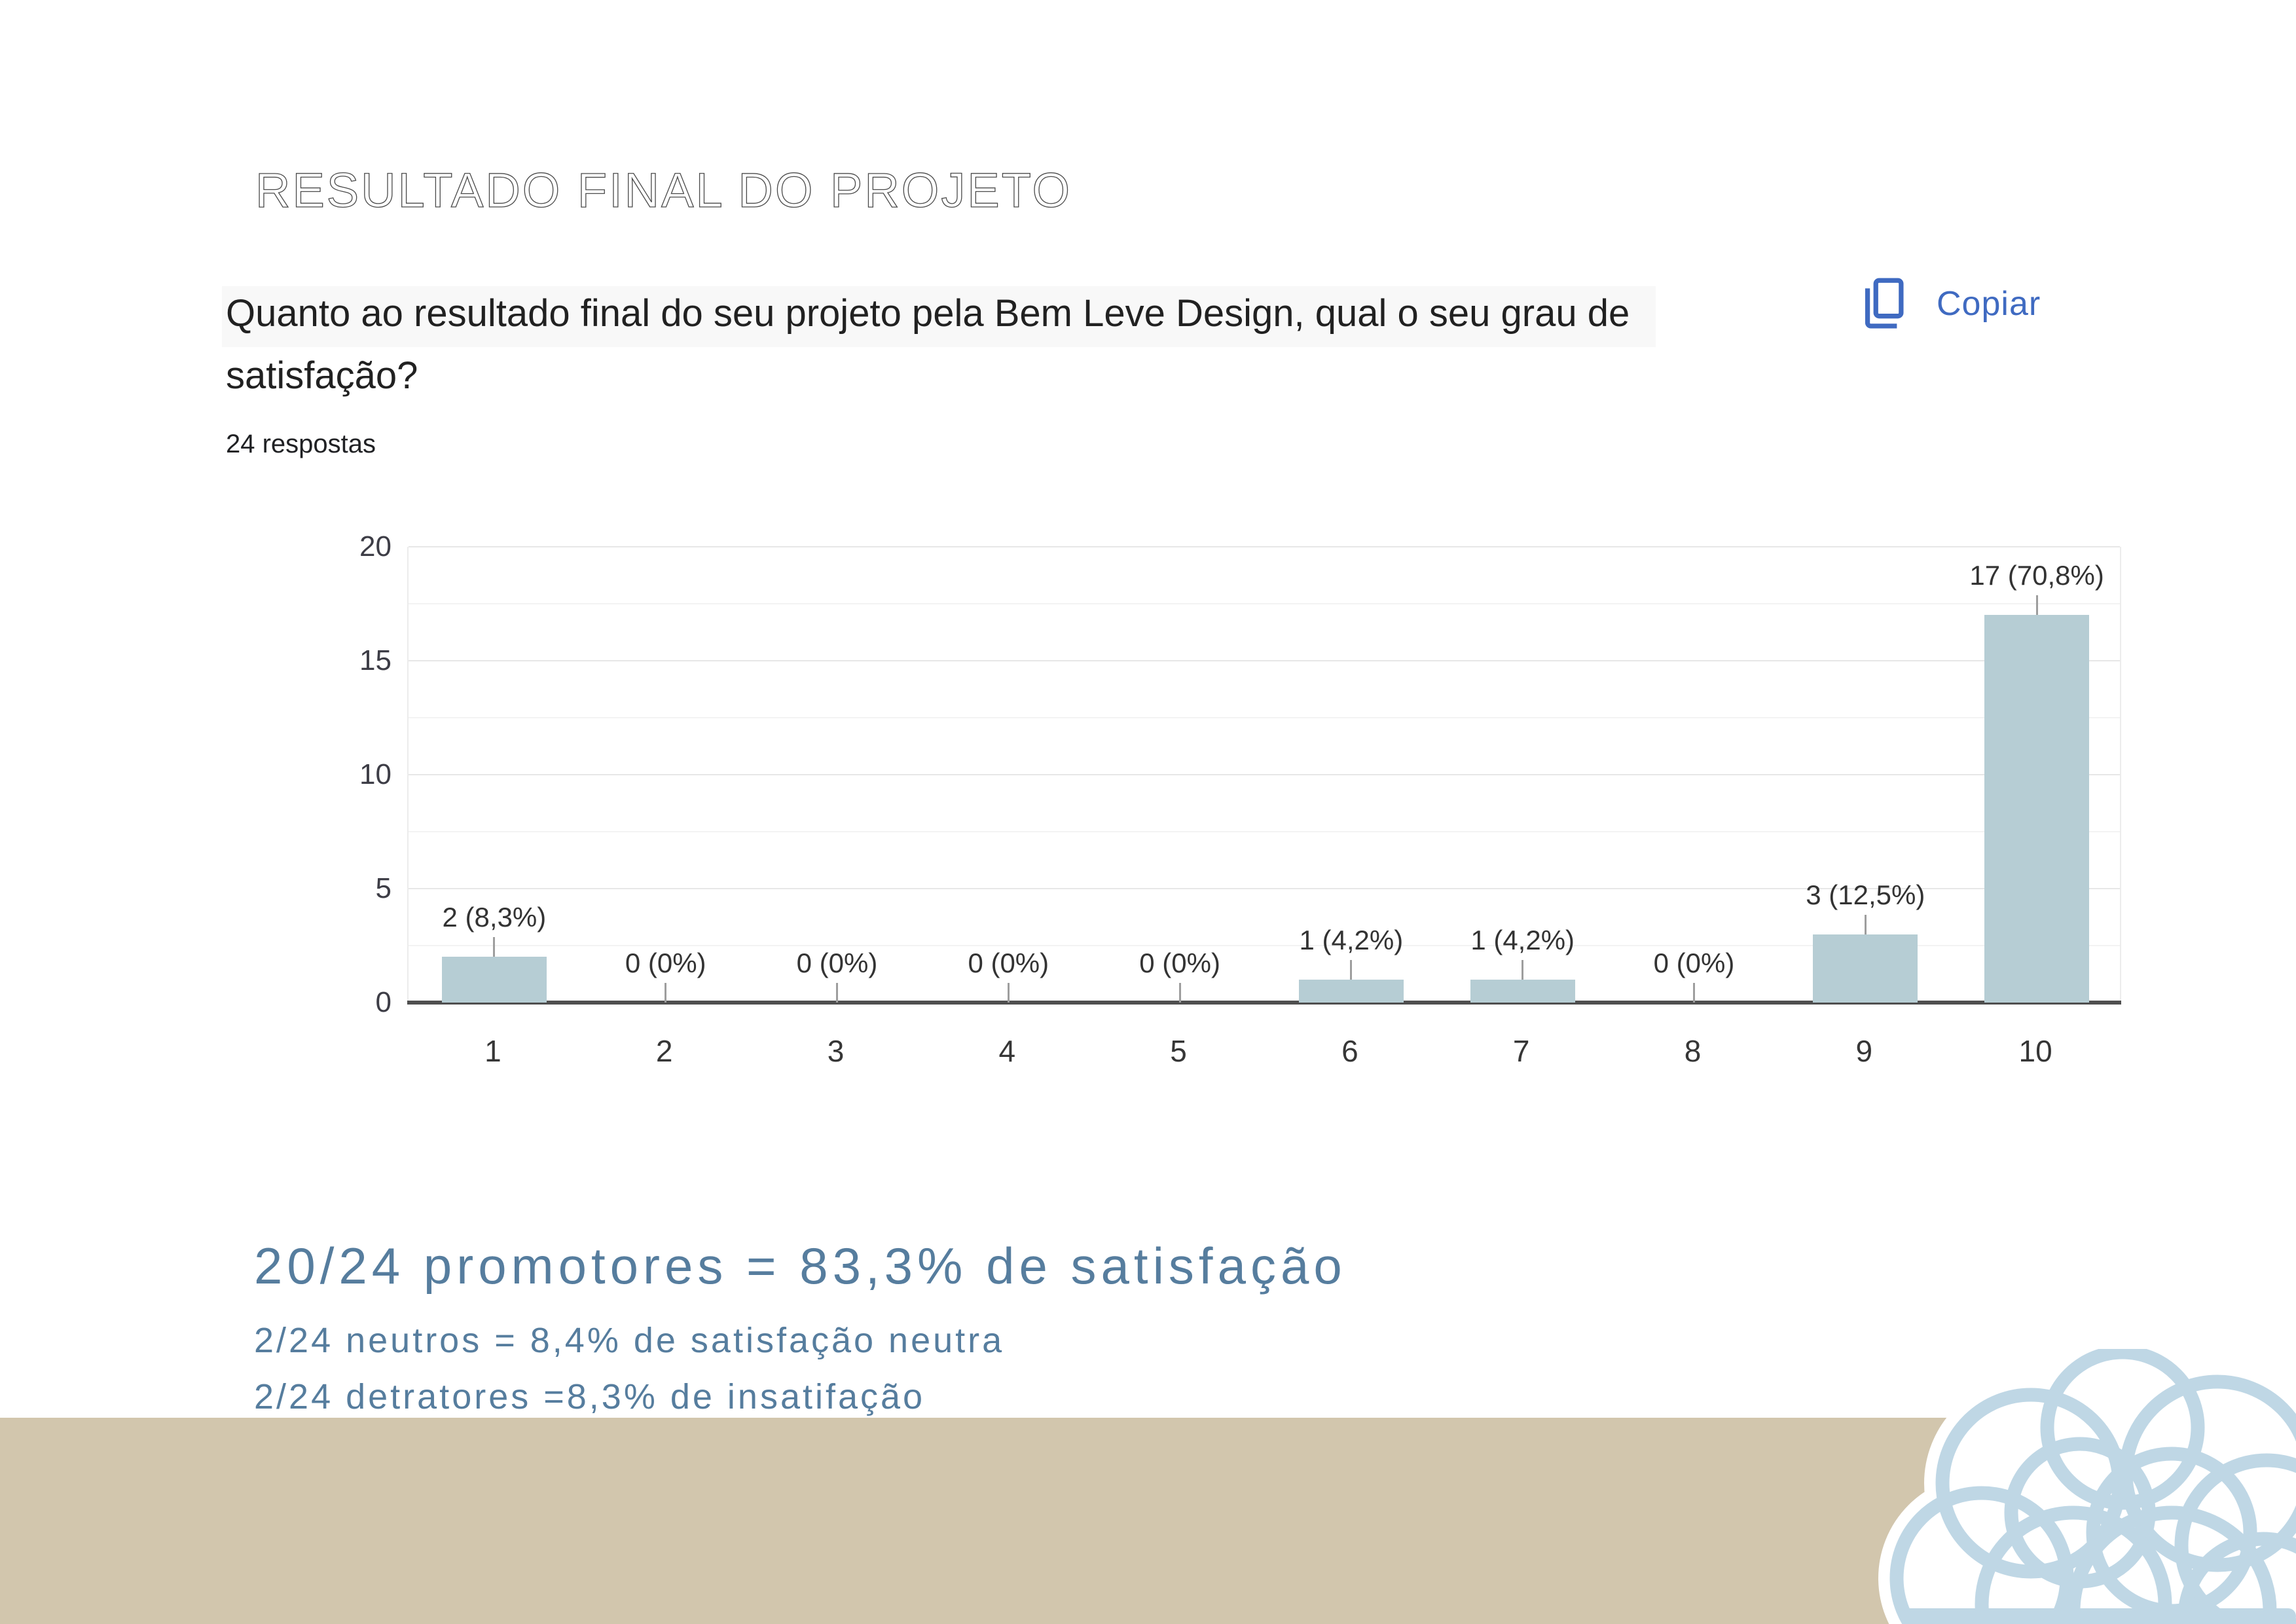  I want to click on bar-value-label-5: 0 (0%), so click(1179, 963).